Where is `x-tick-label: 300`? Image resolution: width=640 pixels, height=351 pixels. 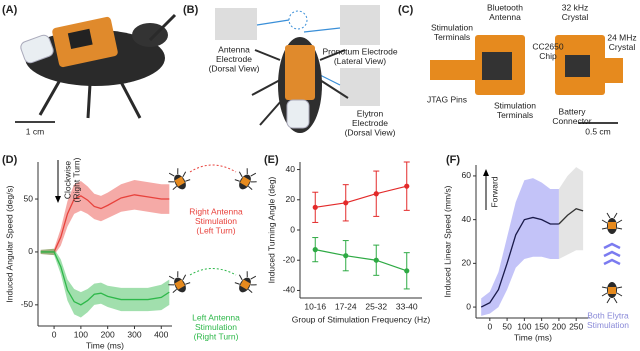 x-tick-label: 300 is located at coordinates (134, 334).